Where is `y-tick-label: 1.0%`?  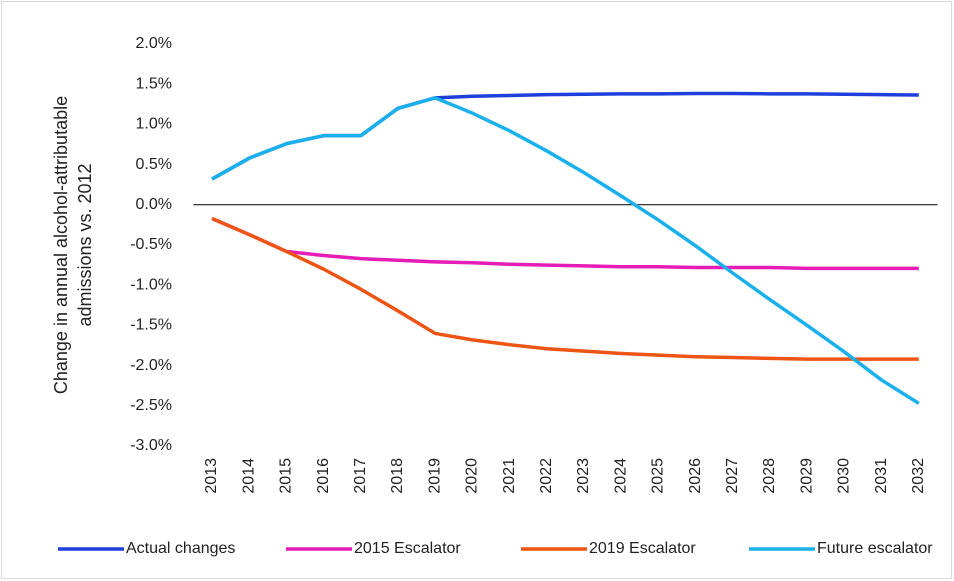 y-tick-label: 1.0% is located at coordinates (154, 124).